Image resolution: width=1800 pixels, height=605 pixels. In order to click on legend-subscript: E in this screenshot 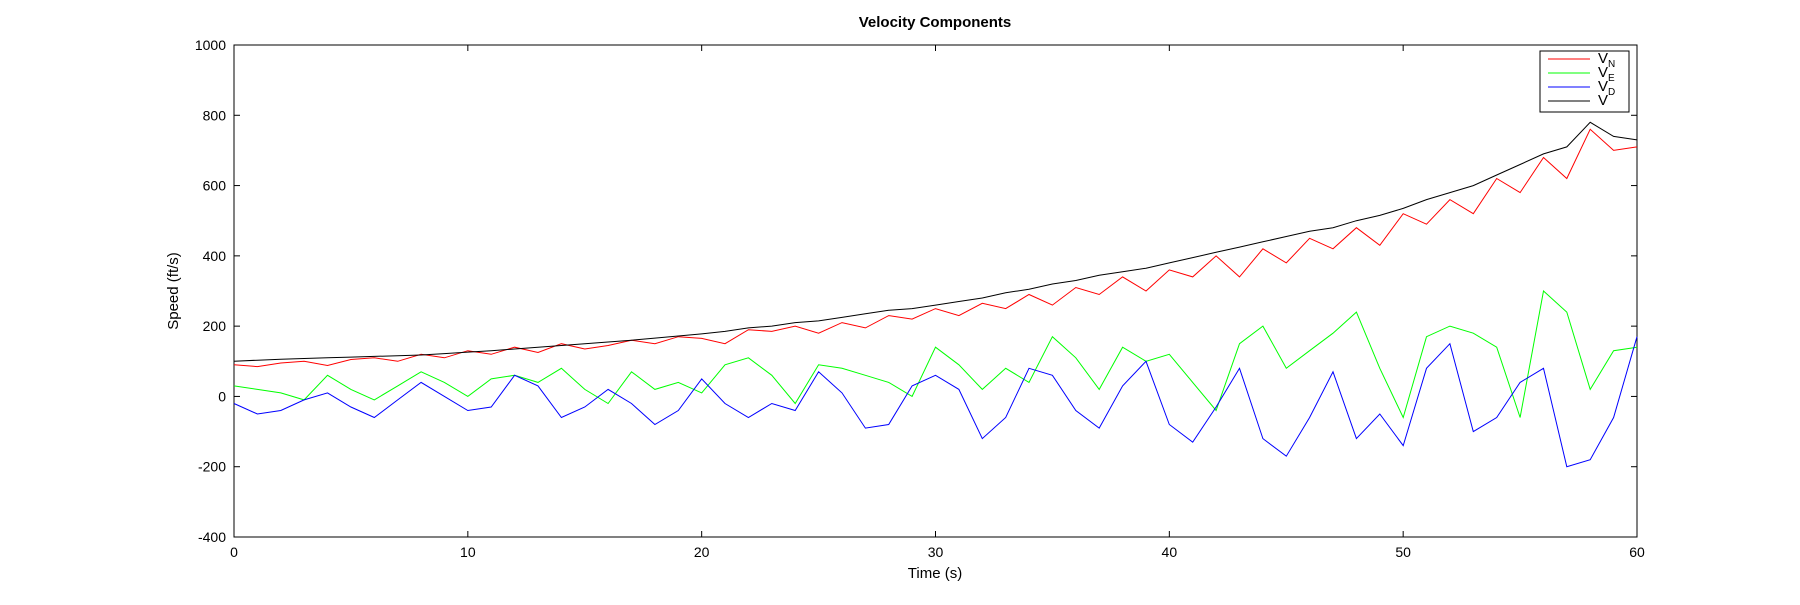, I will do `click(1611, 78)`.